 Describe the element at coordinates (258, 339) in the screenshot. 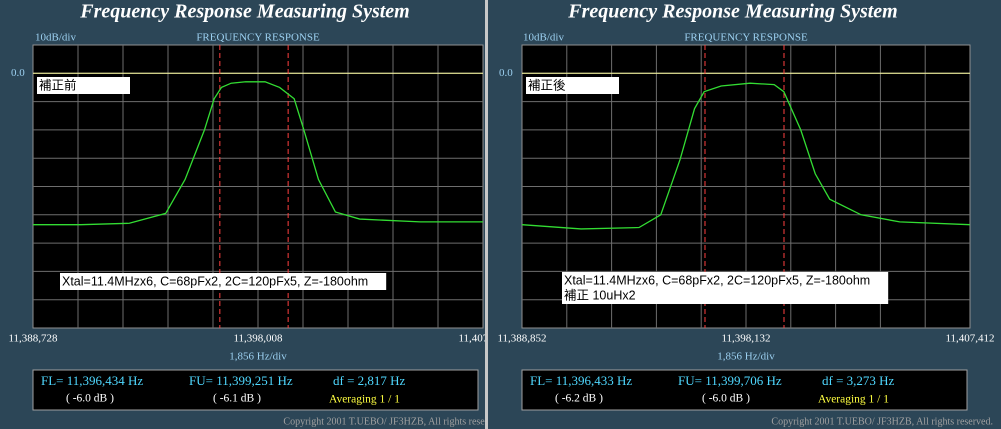

I see `x-tick-label: 11,398,008` at that location.